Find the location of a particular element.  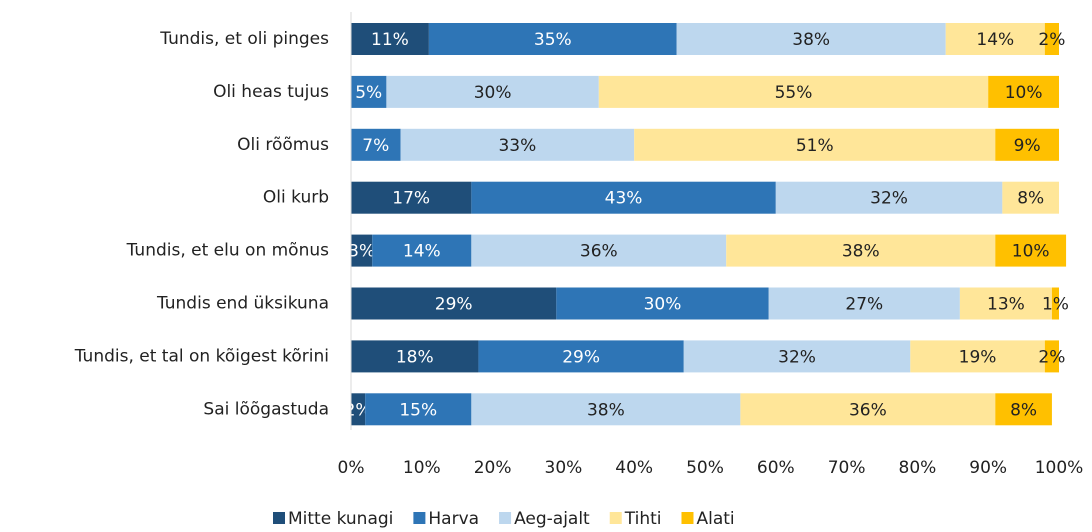

legend-label: Mitte kunagi is located at coordinates (340, 519).